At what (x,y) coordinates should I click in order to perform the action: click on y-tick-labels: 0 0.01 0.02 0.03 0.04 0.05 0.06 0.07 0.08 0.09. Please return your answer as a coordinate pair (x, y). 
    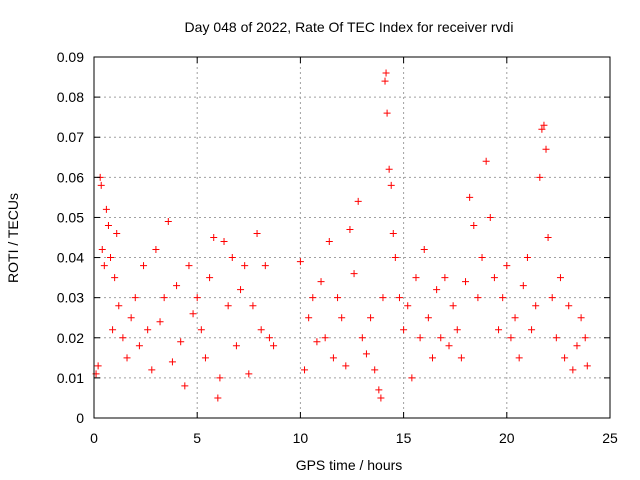
    Looking at the image, I should click on (70, 237).